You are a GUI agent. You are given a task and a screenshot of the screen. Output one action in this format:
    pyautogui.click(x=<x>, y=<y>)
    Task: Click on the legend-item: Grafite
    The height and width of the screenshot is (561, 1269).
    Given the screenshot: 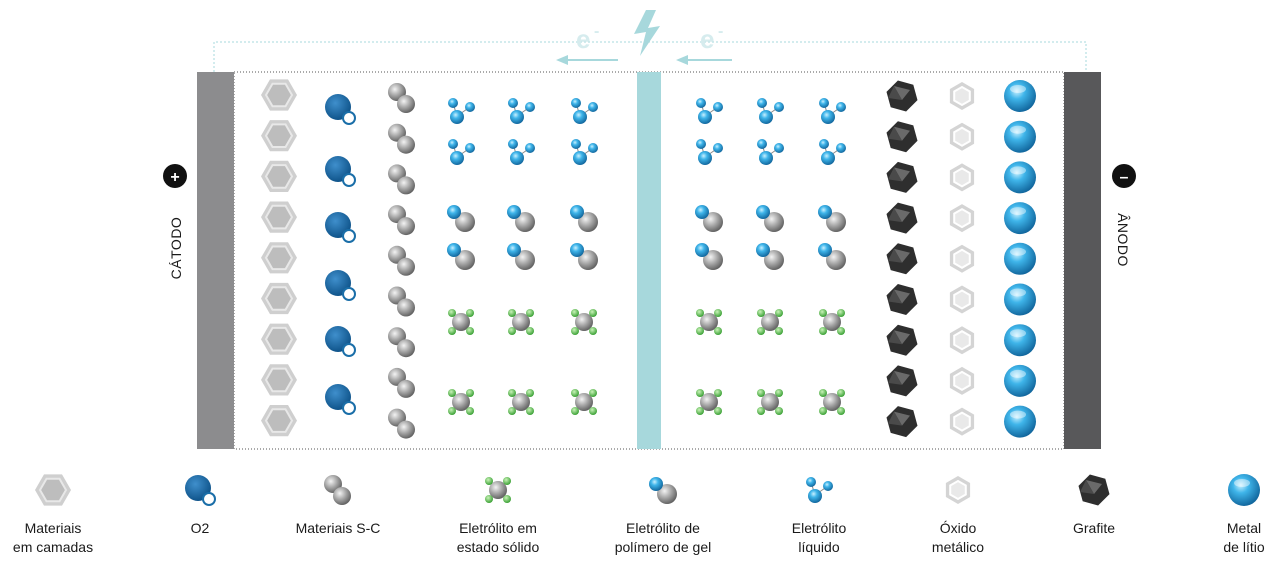 What is the action you would take?
    pyautogui.click(x=1094, y=505)
    